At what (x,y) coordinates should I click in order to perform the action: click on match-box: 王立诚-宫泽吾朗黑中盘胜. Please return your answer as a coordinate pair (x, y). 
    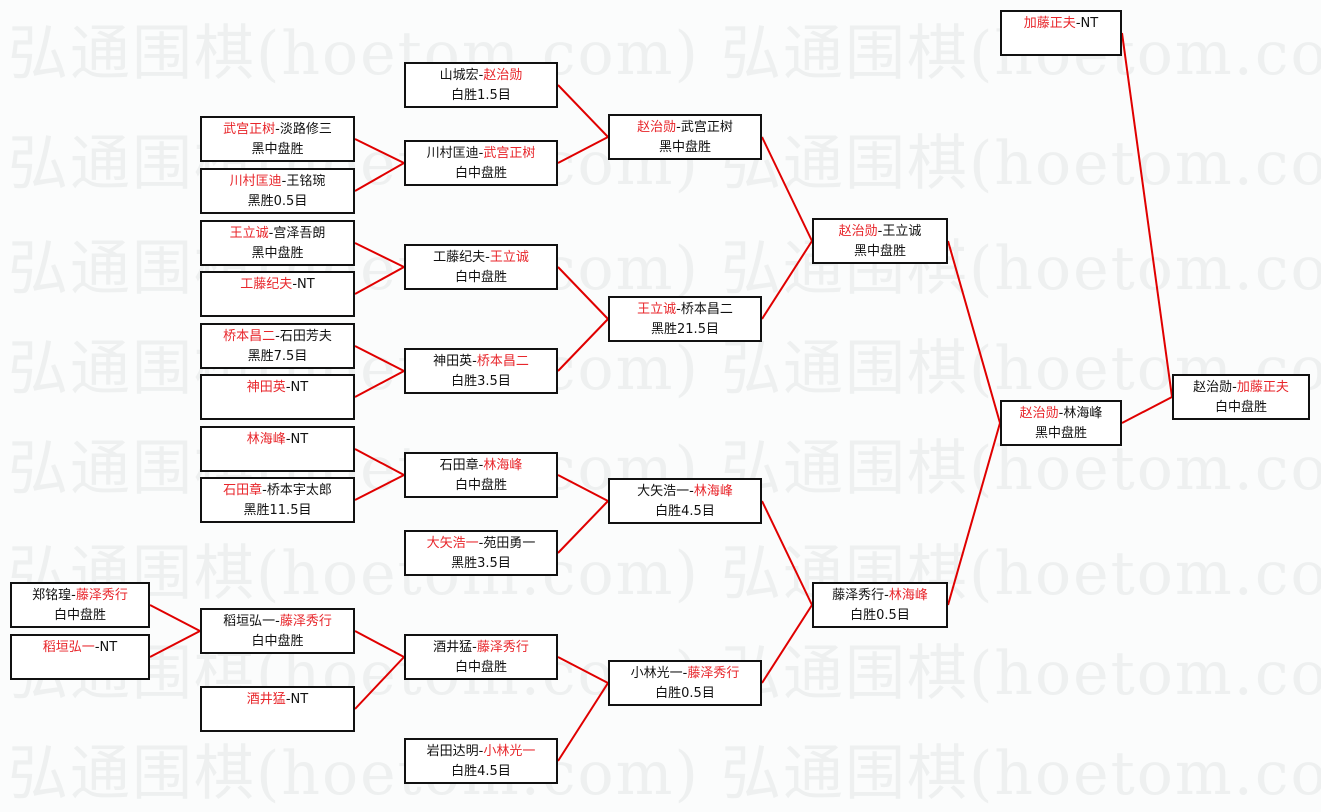
    Looking at the image, I should click on (277, 243).